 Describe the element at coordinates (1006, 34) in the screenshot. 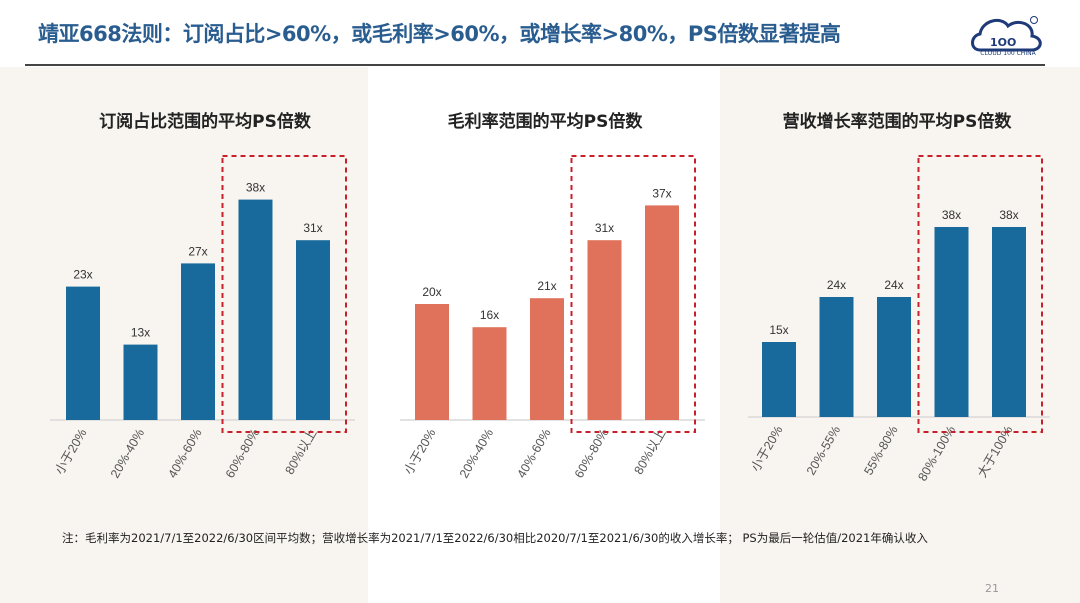

I see `cloud100-logo-icon: 1OO` at that location.